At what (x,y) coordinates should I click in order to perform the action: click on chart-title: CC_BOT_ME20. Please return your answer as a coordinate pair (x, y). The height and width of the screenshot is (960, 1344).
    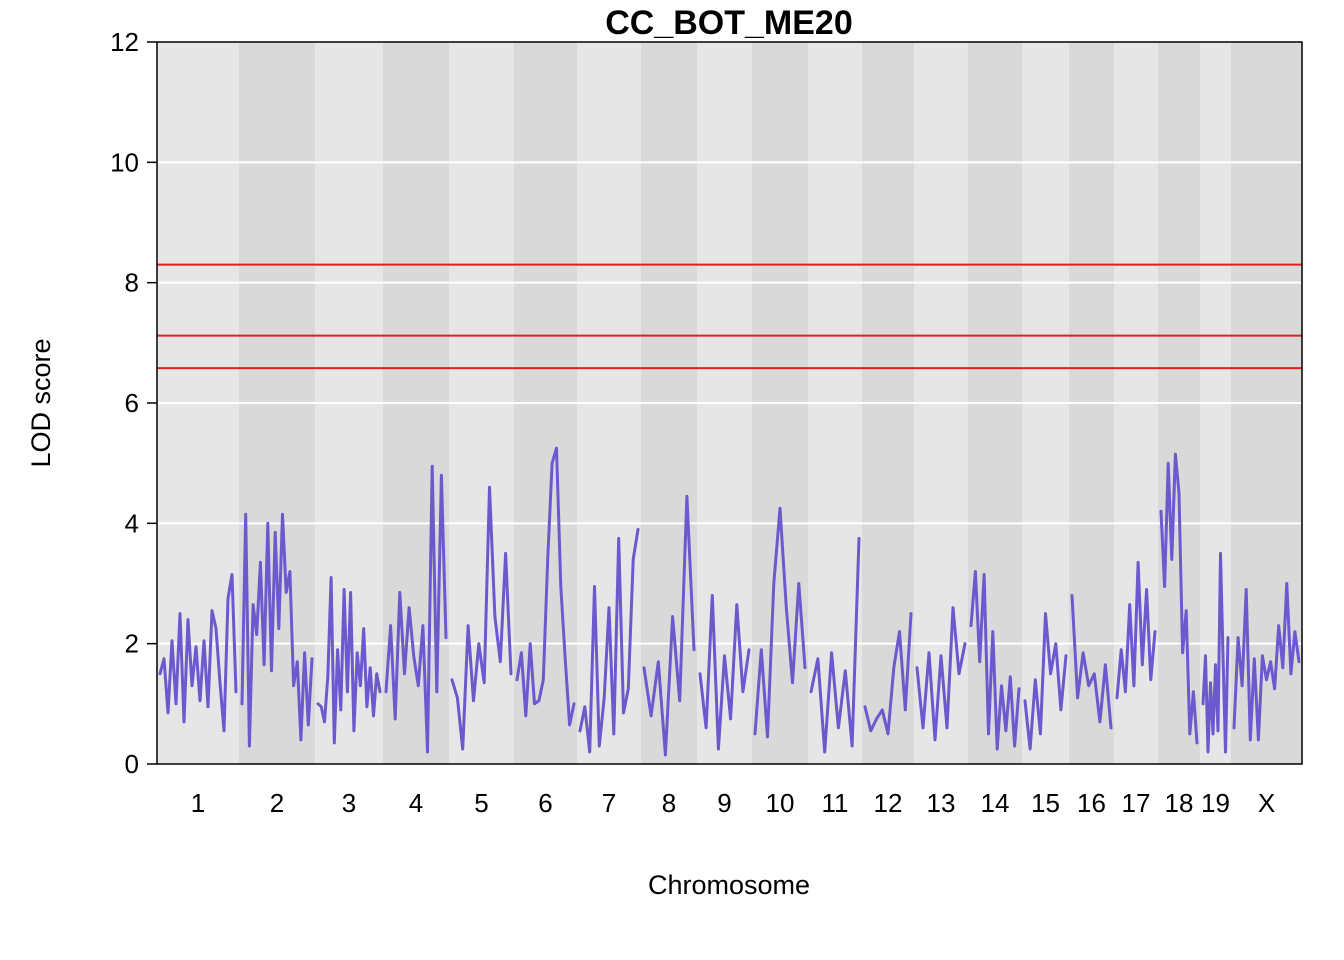
    Looking at the image, I should click on (729, 23).